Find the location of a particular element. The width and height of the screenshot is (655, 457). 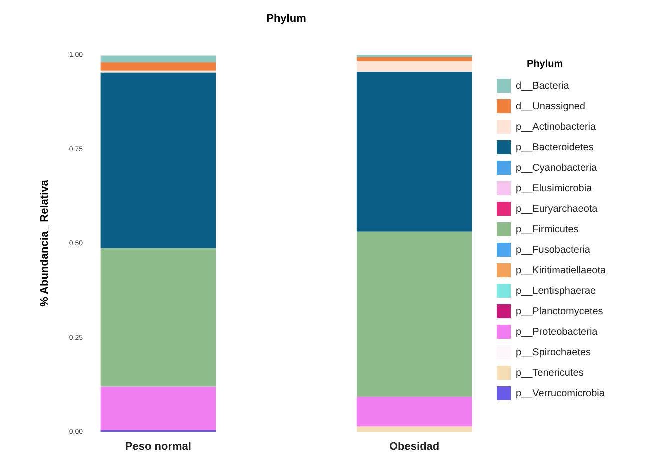

legend-label: p__Verrucomicrobia is located at coordinates (561, 394).